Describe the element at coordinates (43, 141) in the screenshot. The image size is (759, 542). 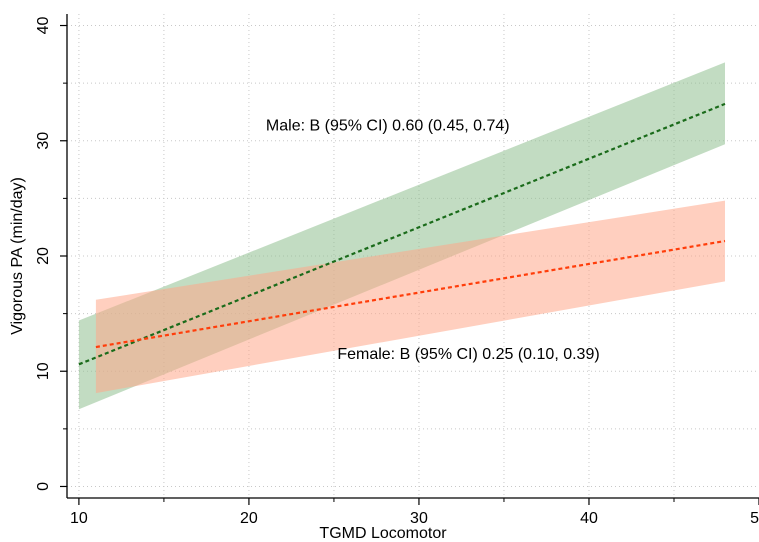
I see `y-tick-label: 30` at that location.